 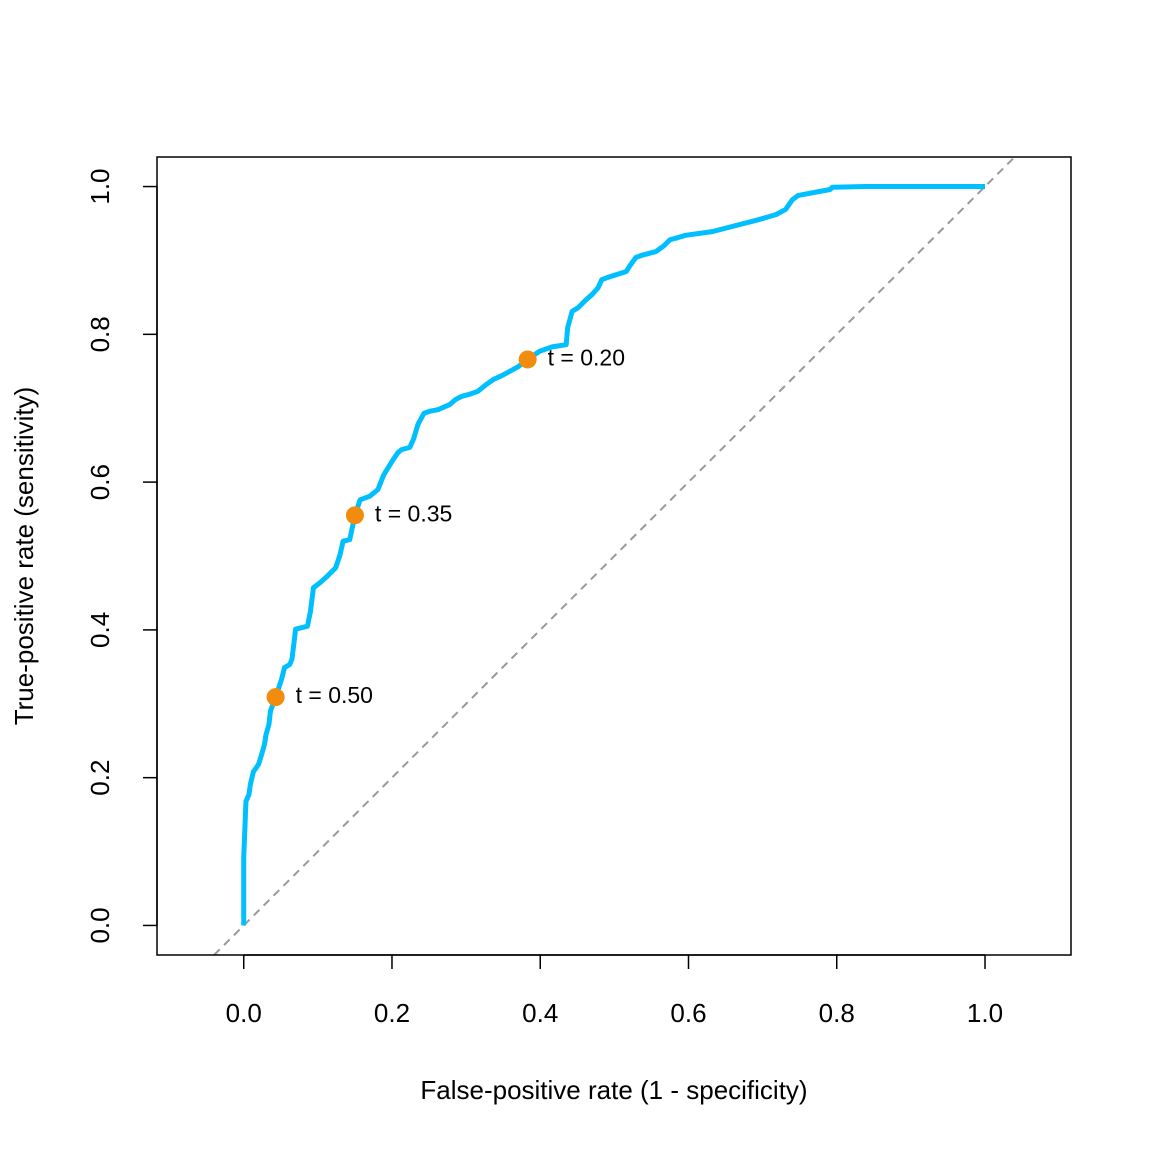 I want to click on y-tick-label: 0.2, so click(x=100, y=778).